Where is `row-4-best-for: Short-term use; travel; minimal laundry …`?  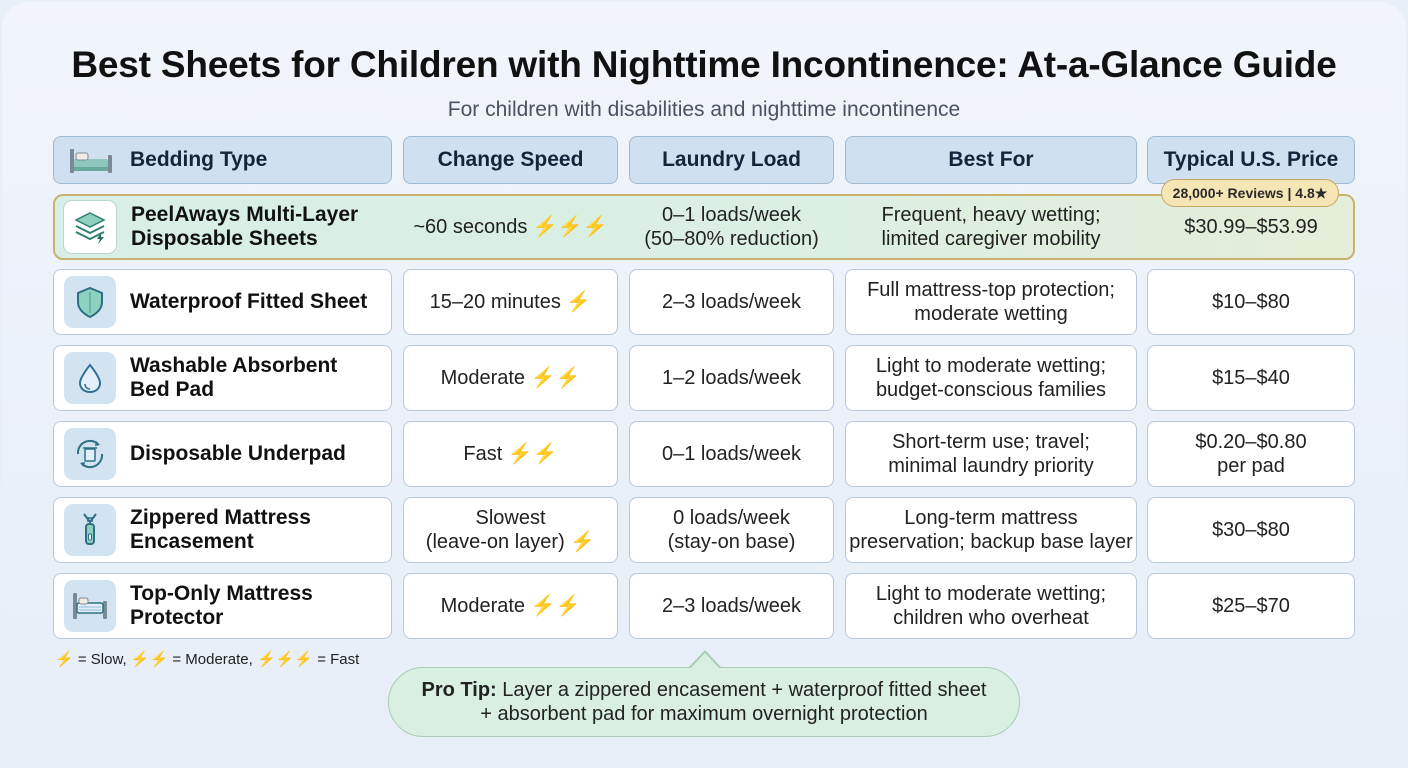 row-4-best-for: Short-term use; travel; minimal laundry … is located at coordinates (991, 454).